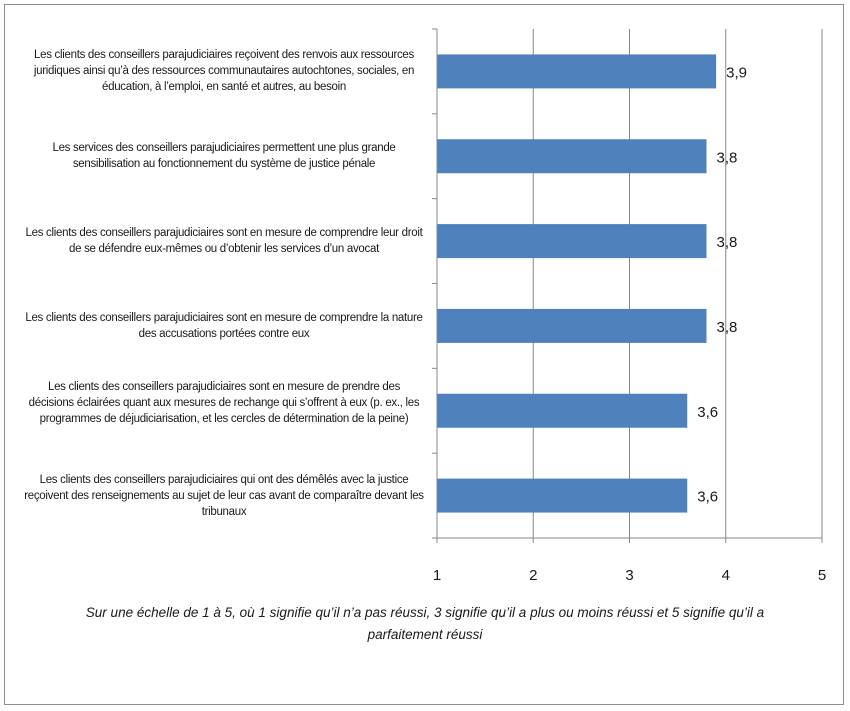 This screenshot has width=850, height=711. What do you see at coordinates (437, 575) in the screenshot?
I see `x-tick-label: 1` at bounding box center [437, 575].